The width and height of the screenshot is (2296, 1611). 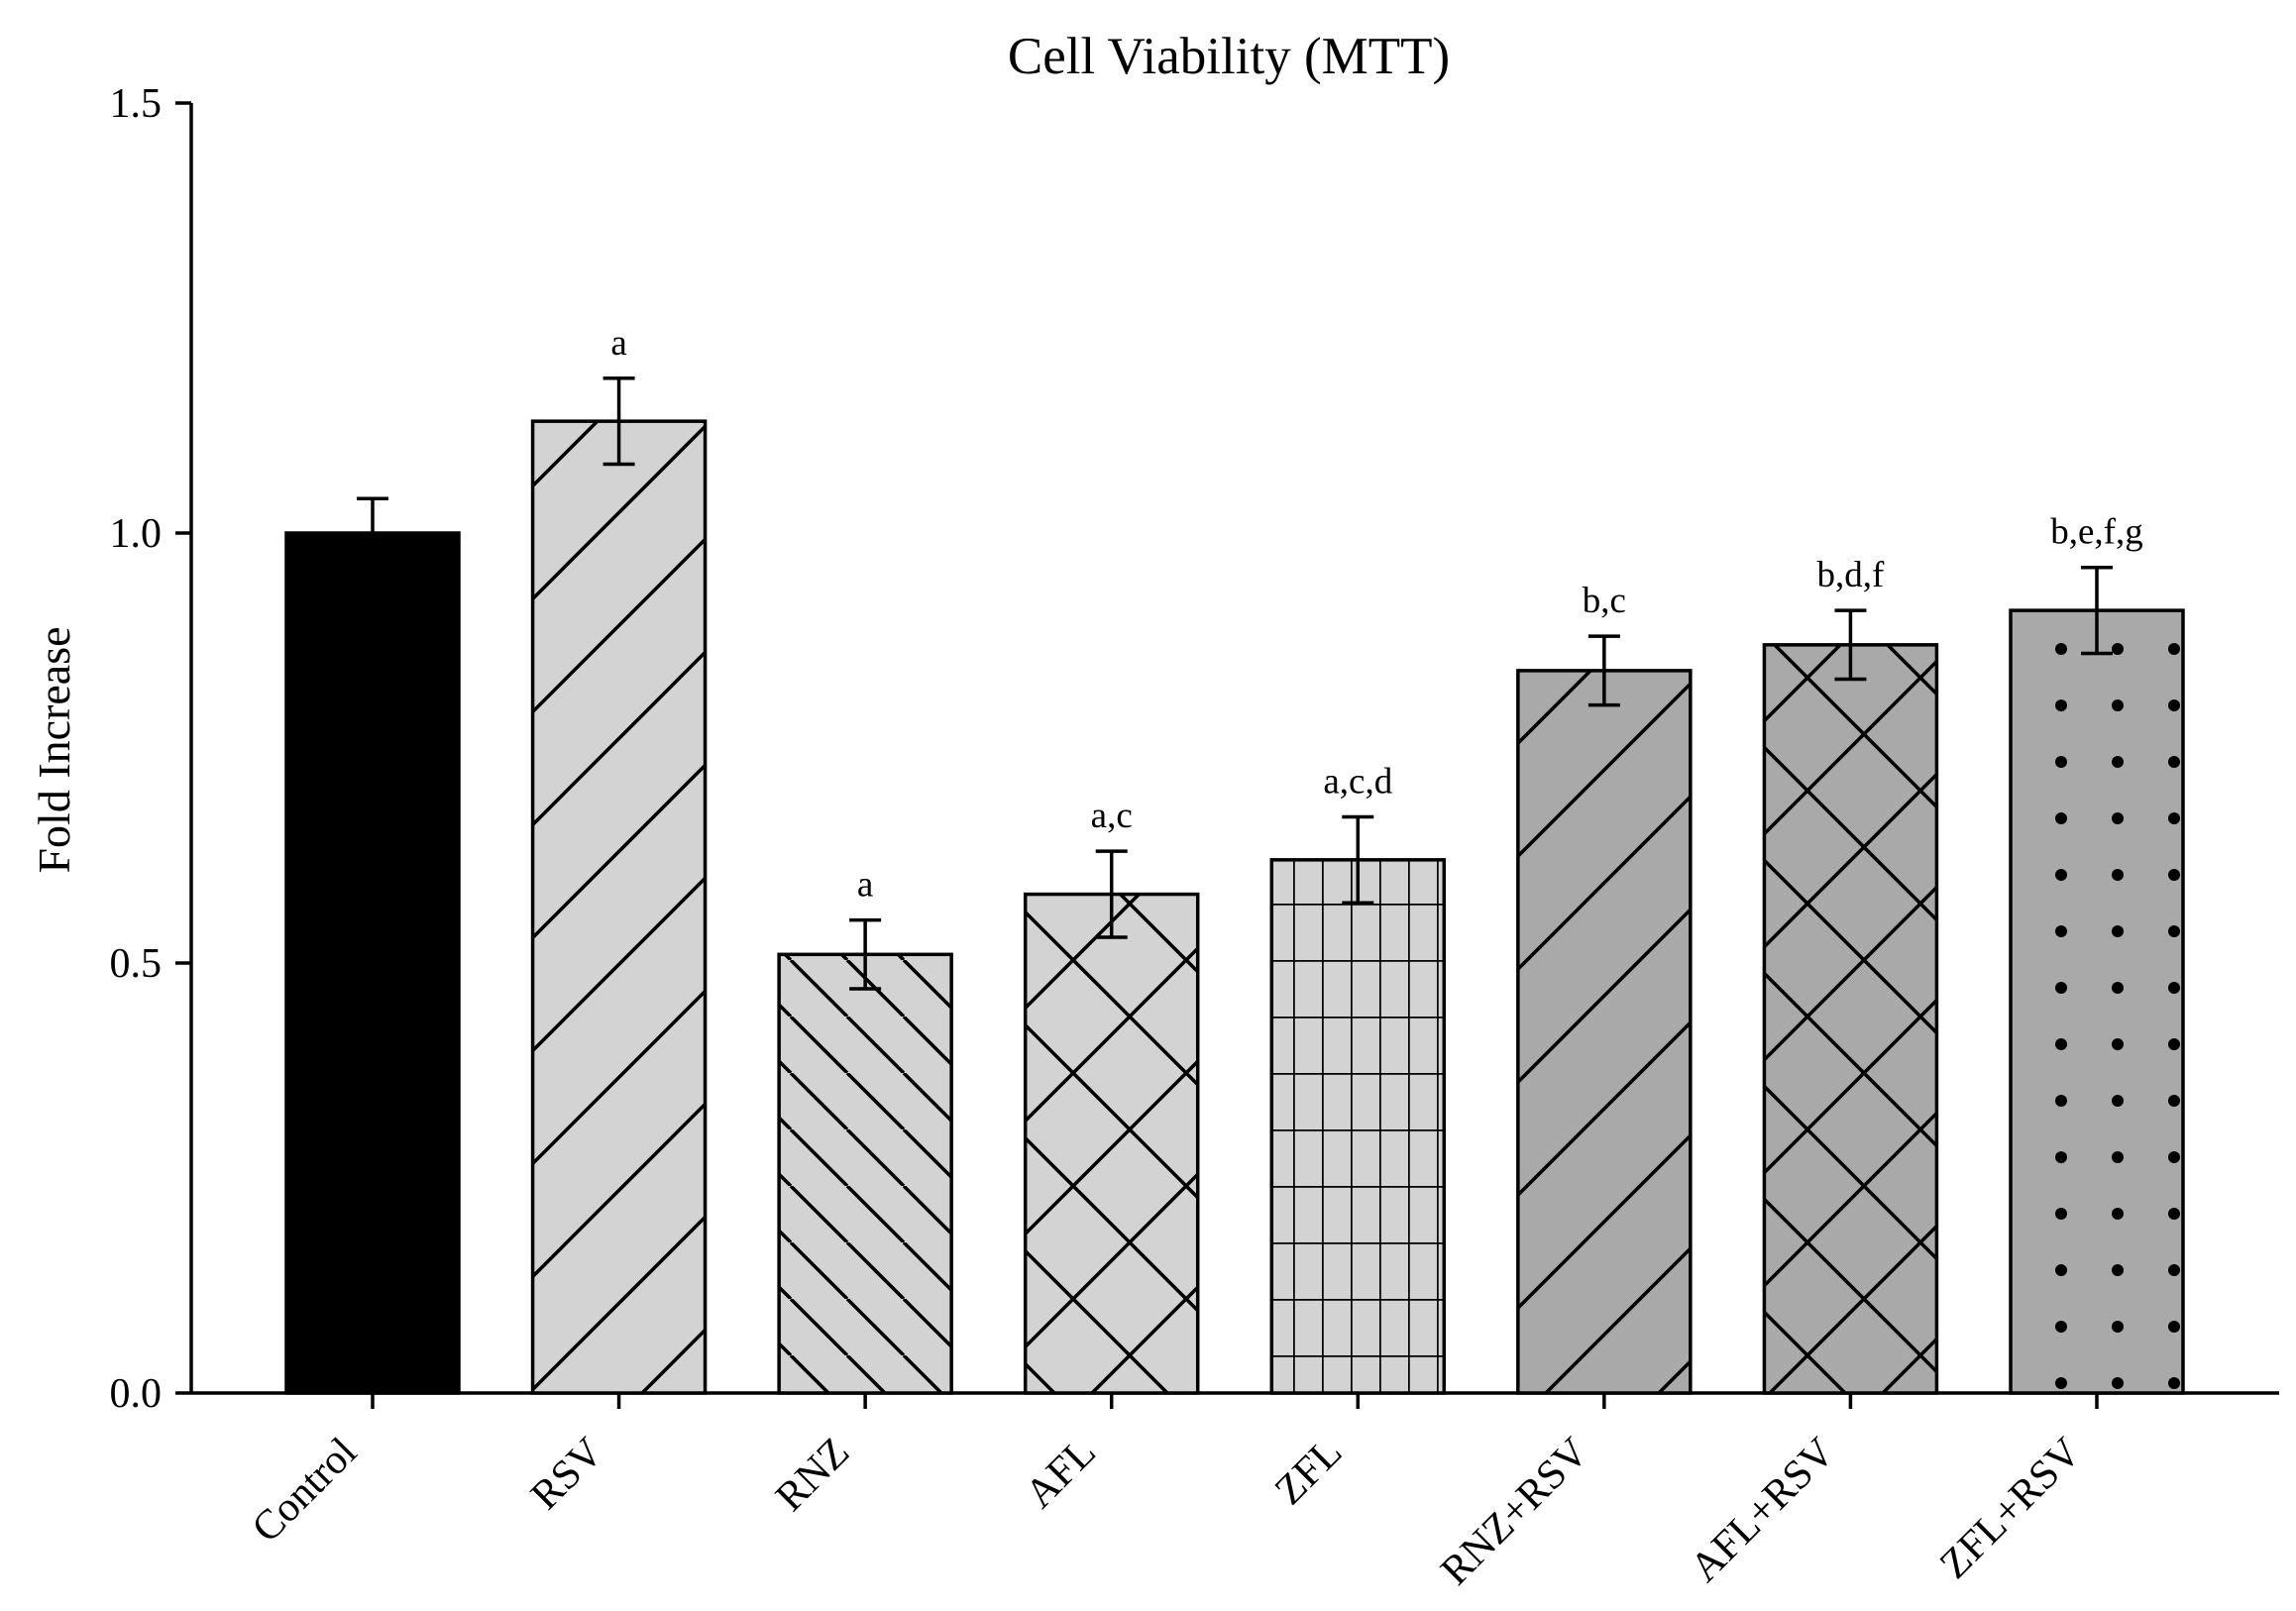 I want to click on bar-group: b,e,f,g ZFL+RSV, so click(x=2058, y=1050).